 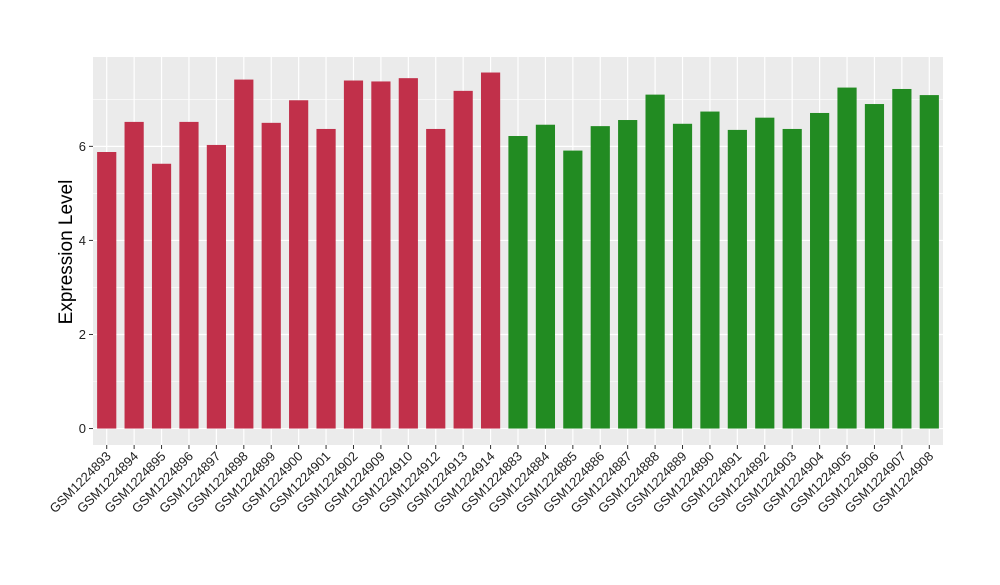 What do you see at coordinates (765, 273) in the screenshot?
I see `bar-GSM1224892` at bounding box center [765, 273].